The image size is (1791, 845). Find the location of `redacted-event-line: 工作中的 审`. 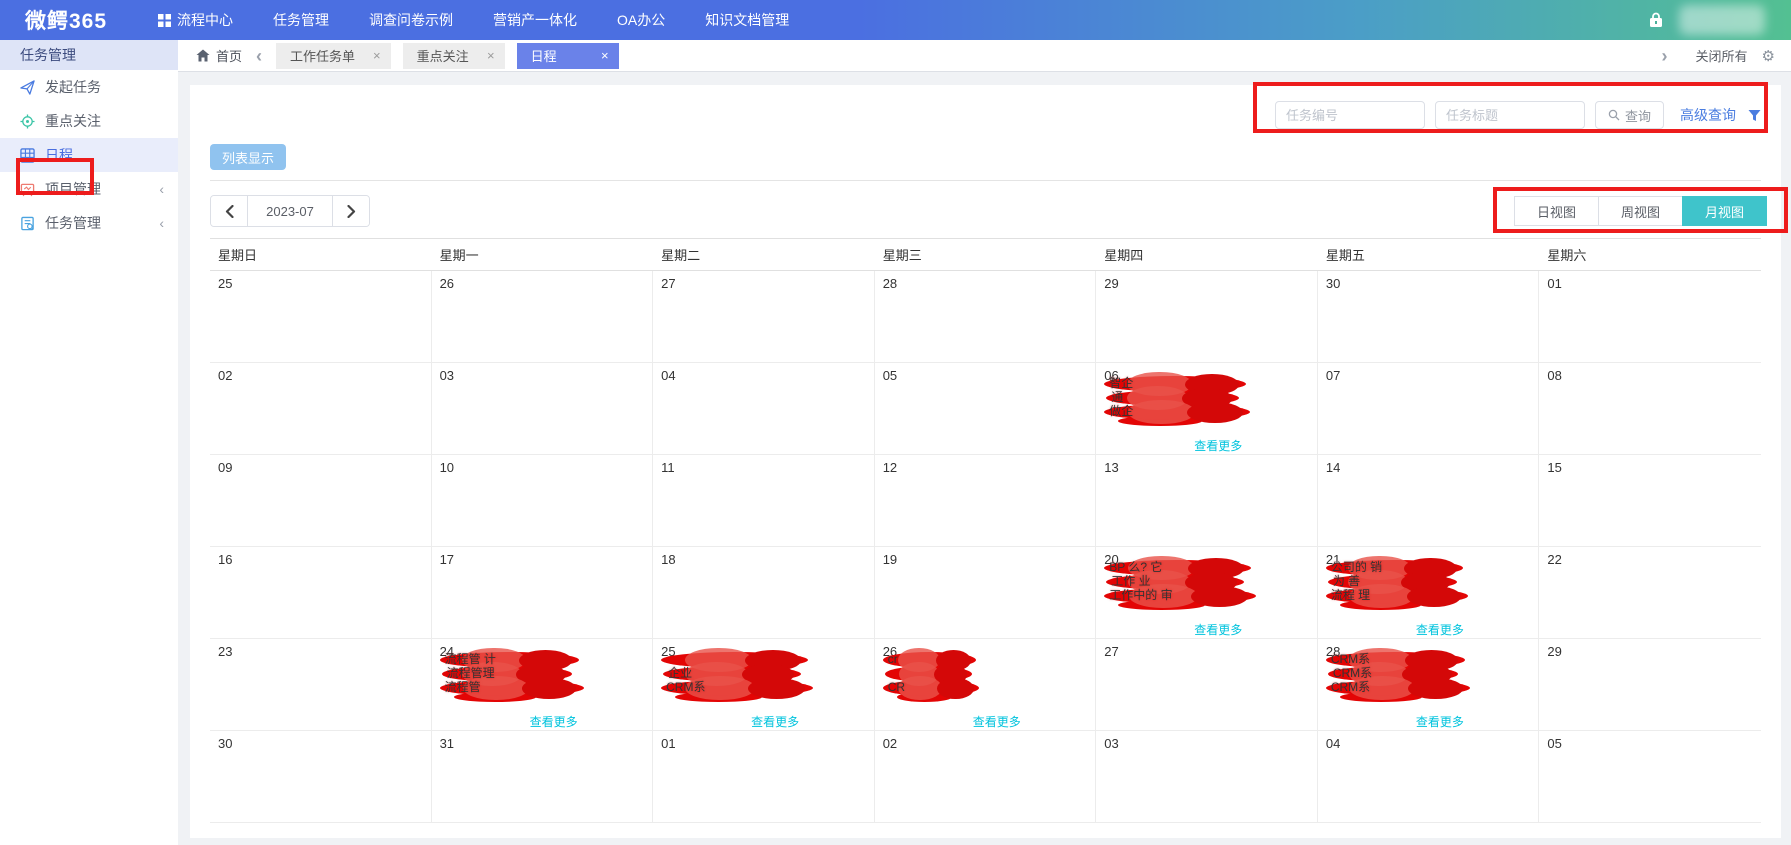

redacted-event-line: 工作中的 审 is located at coordinates (1180, 596).